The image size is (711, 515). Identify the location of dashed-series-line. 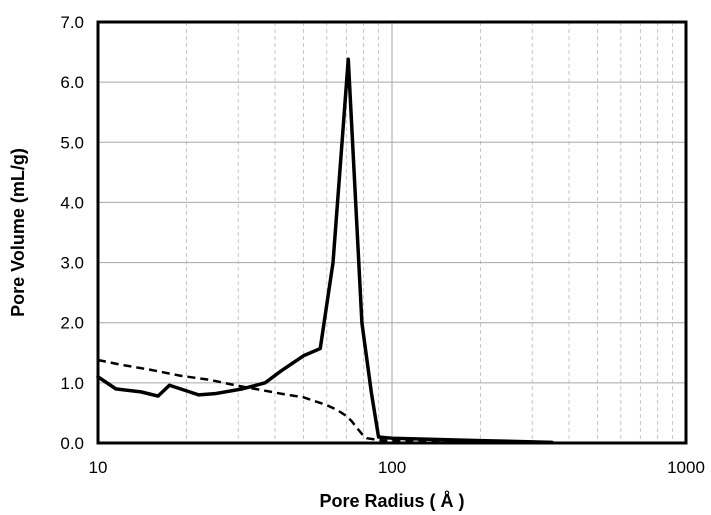
(324, 401).